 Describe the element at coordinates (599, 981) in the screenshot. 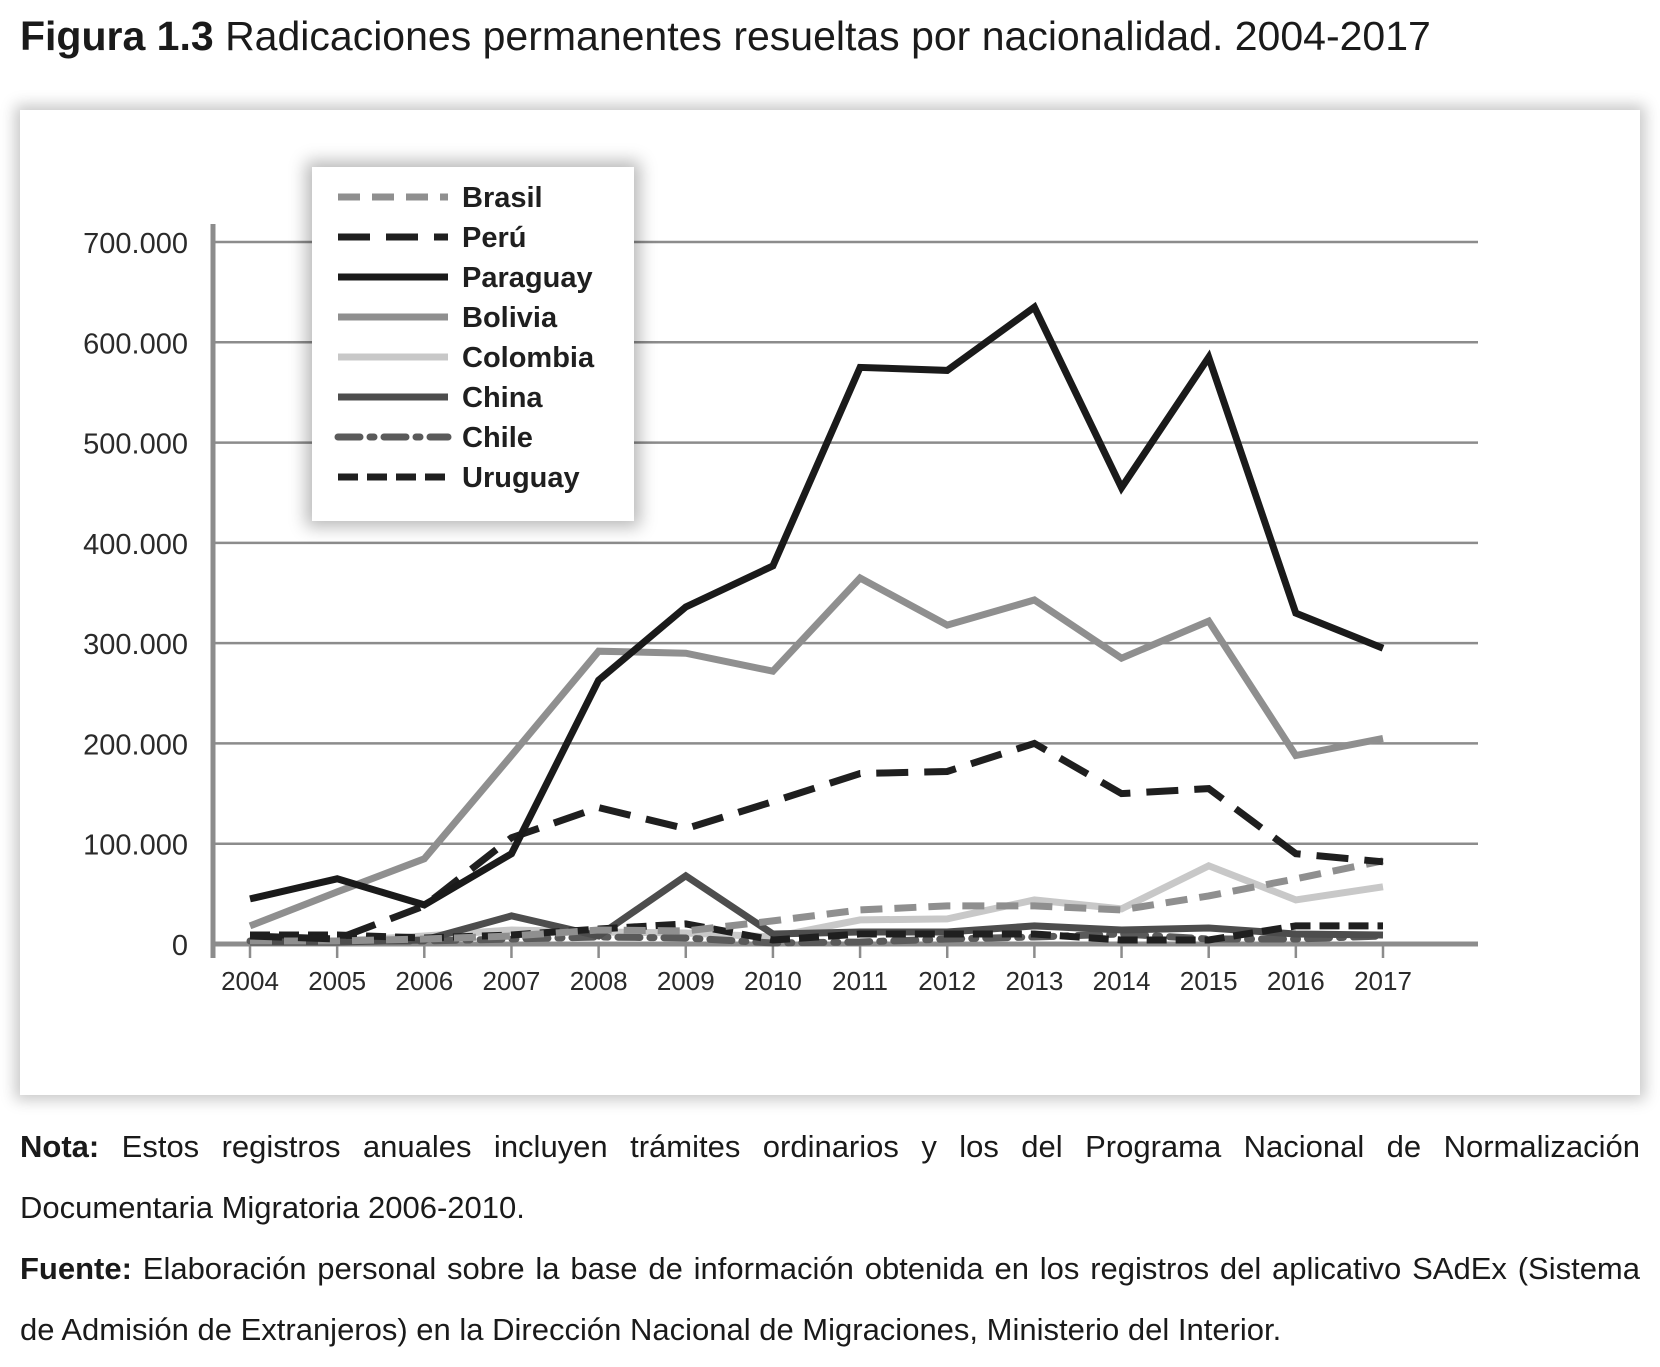

I see `x-tick-label: 2008` at that location.